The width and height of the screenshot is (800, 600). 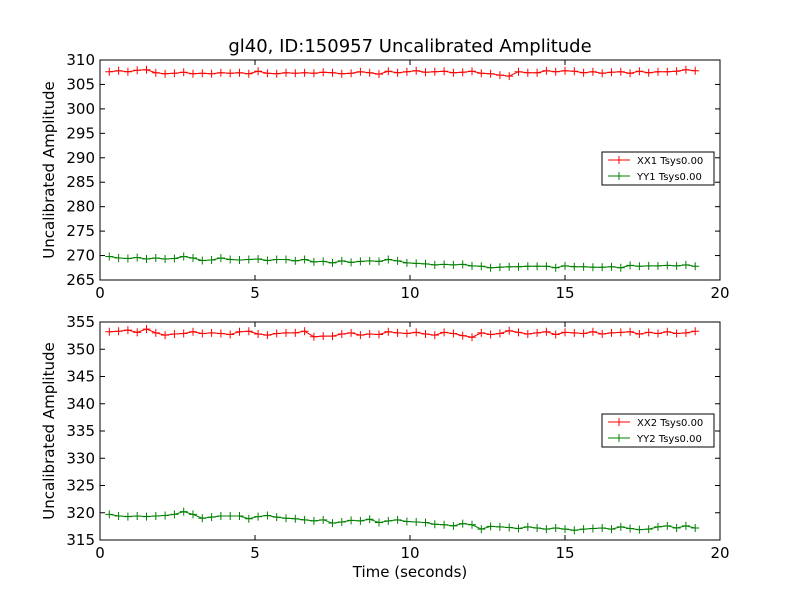 What do you see at coordinates (80, 84) in the screenshot?
I see `y-tick-label: 305` at bounding box center [80, 84].